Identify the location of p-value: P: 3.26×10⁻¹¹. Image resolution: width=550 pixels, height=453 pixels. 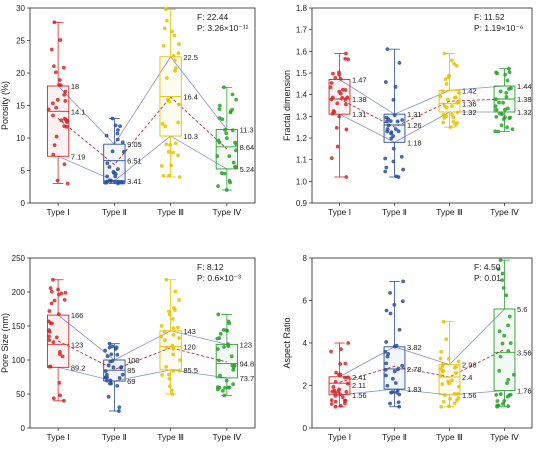
(223, 28).